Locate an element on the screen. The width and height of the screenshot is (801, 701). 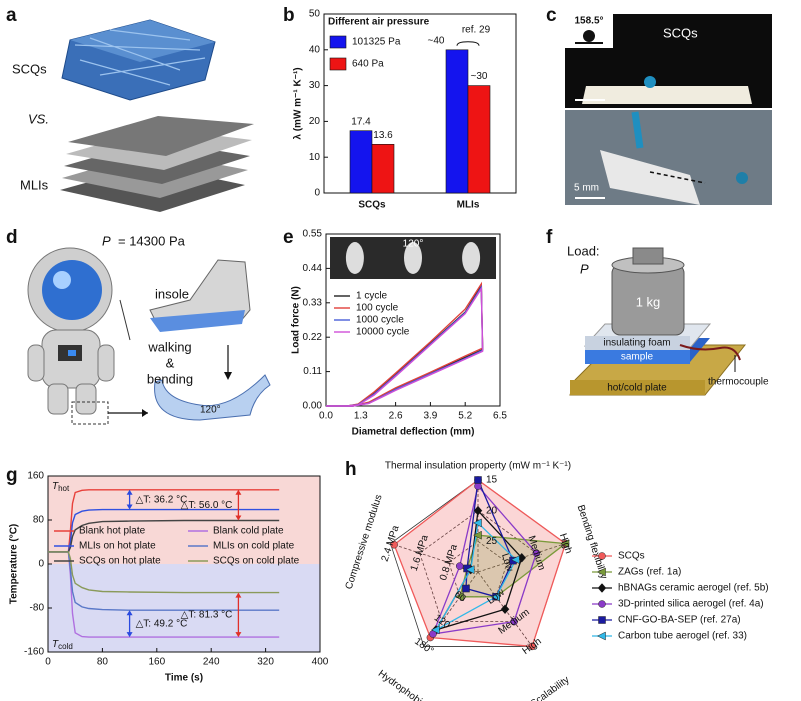
annotation: △T: 36.2 °C is located at coordinates (162, 499).